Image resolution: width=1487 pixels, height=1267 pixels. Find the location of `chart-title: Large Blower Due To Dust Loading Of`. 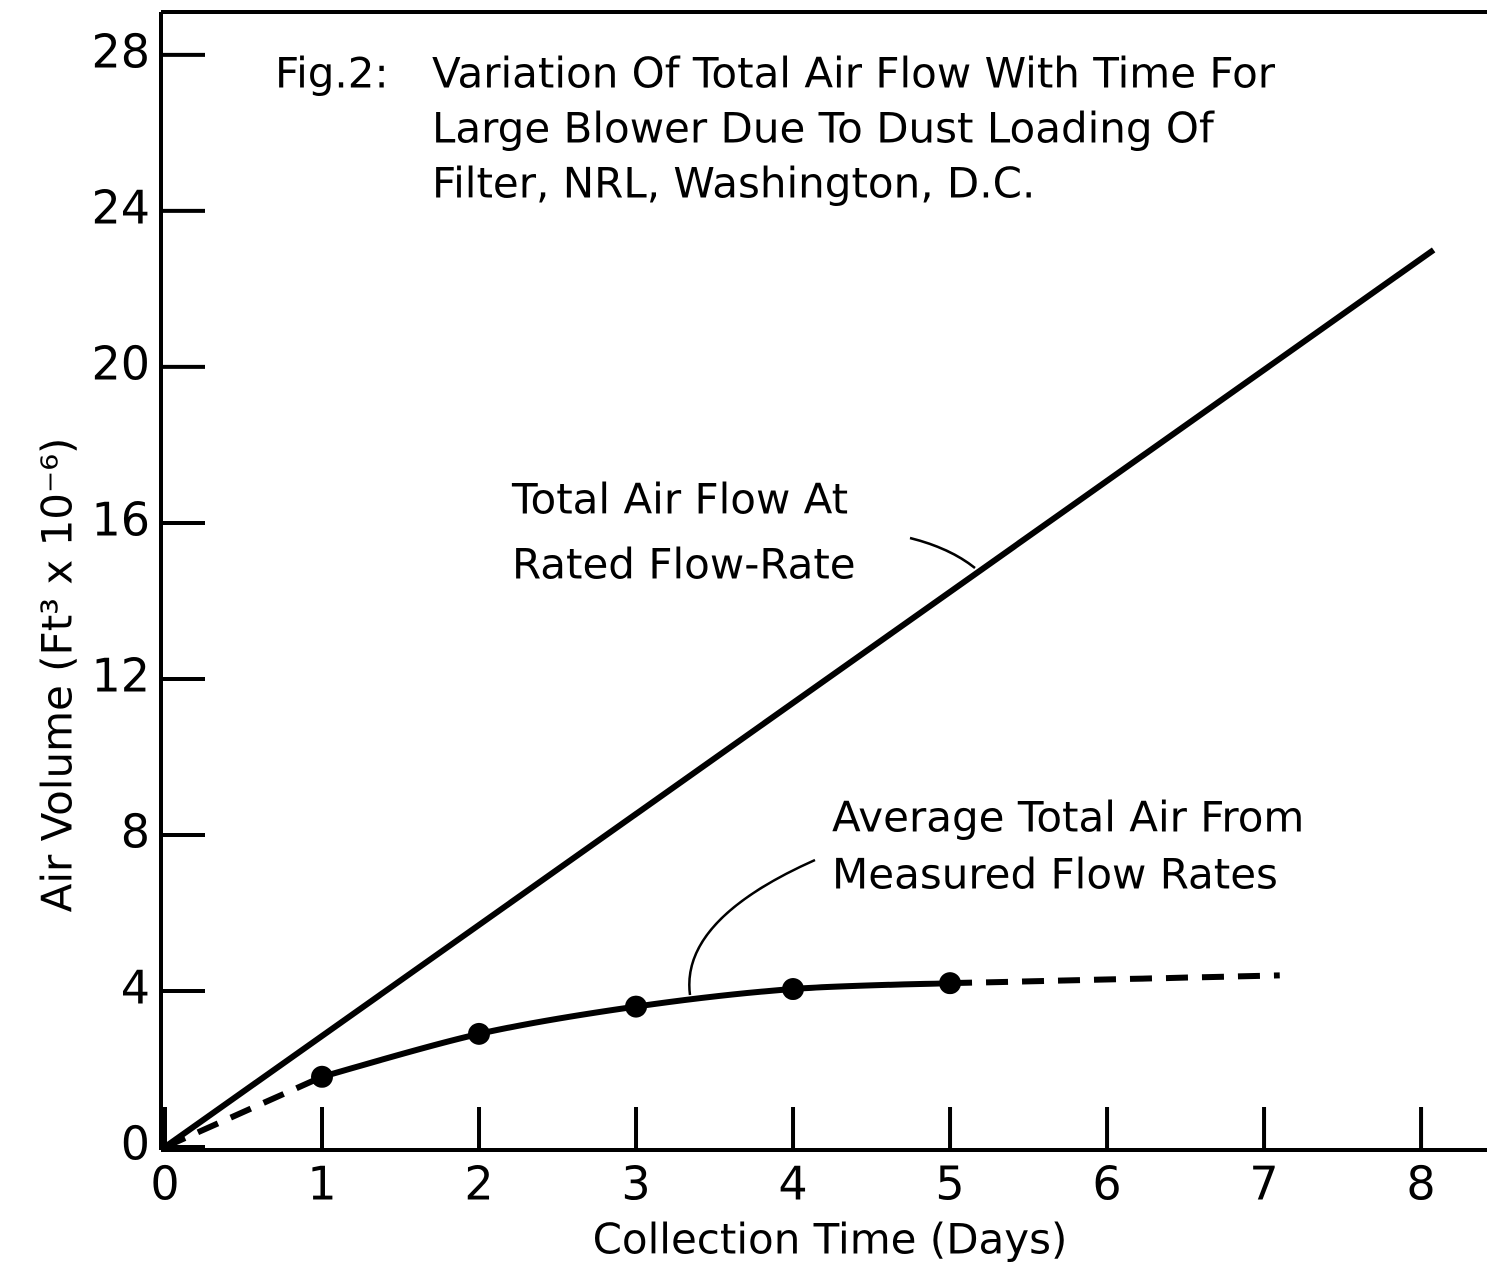

chart-title: Large Blower Due To Dust Loading Of is located at coordinates (823, 128).